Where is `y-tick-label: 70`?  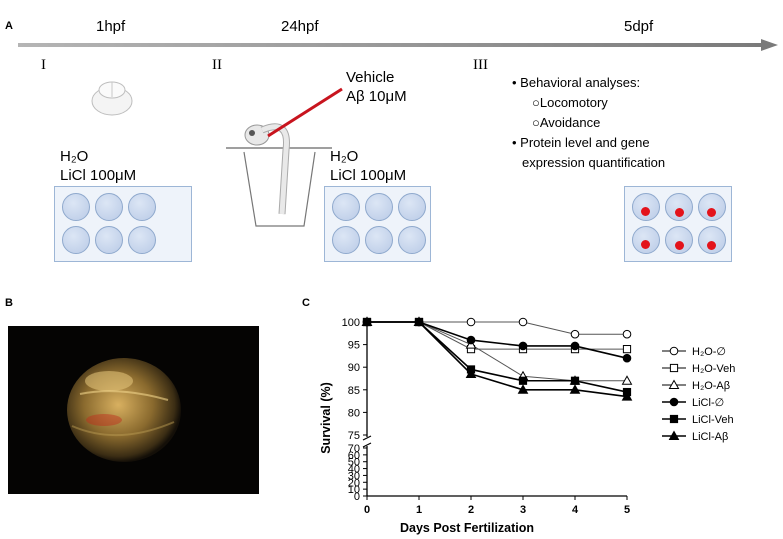
y-tick-label: 70 is located at coordinates (354, 449).